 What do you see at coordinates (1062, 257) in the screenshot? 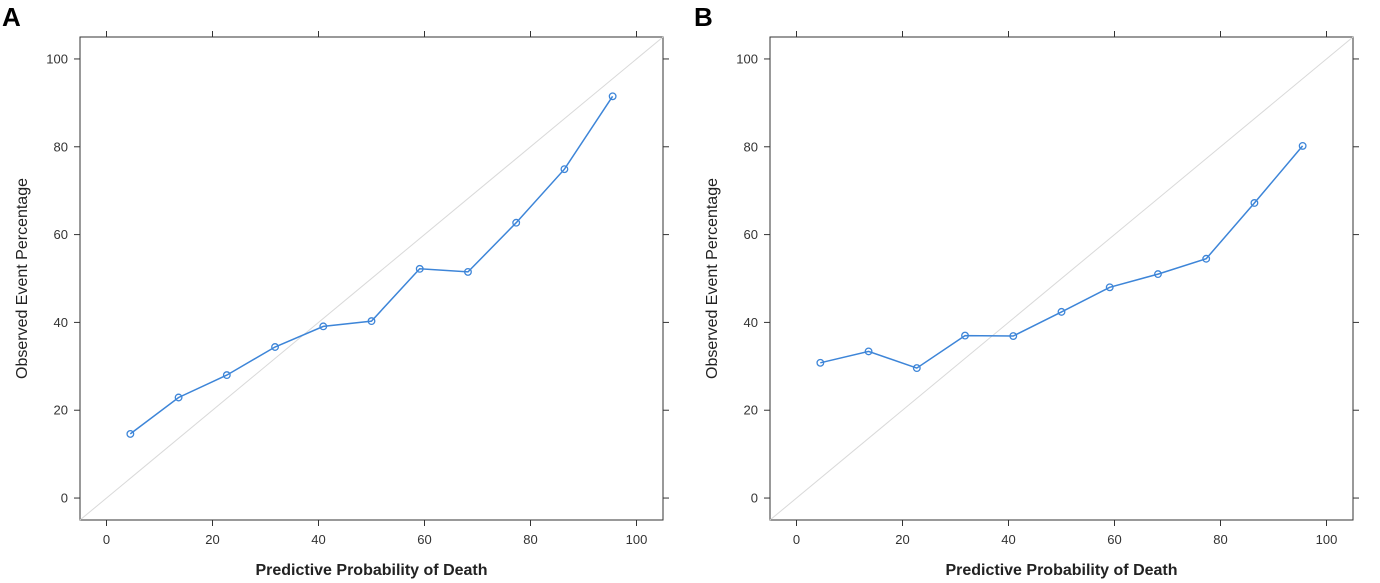
I see `series-line` at bounding box center [1062, 257].